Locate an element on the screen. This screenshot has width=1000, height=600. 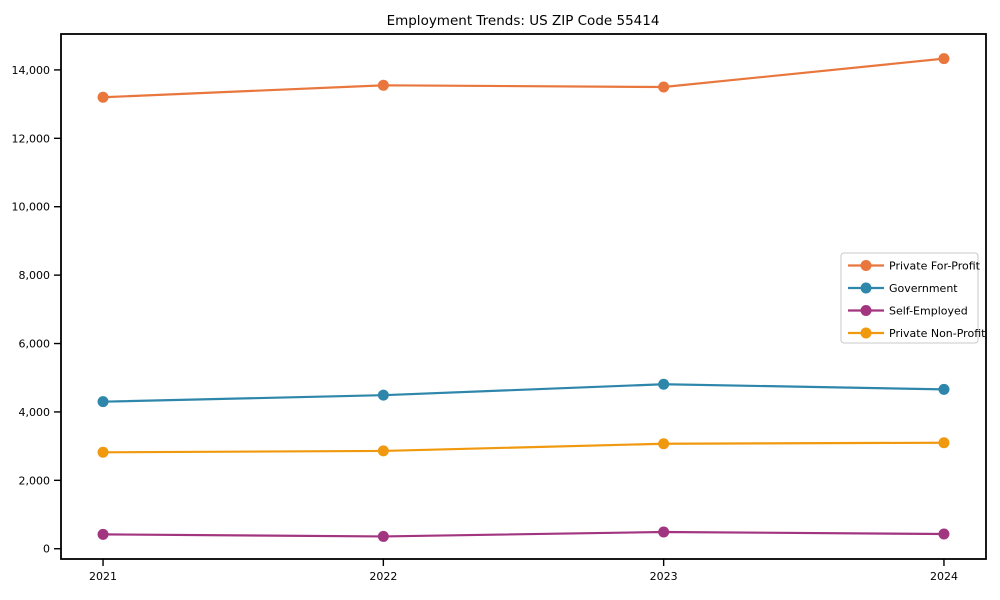
series-line-private-for-profit is located at coordinates (523, 78).